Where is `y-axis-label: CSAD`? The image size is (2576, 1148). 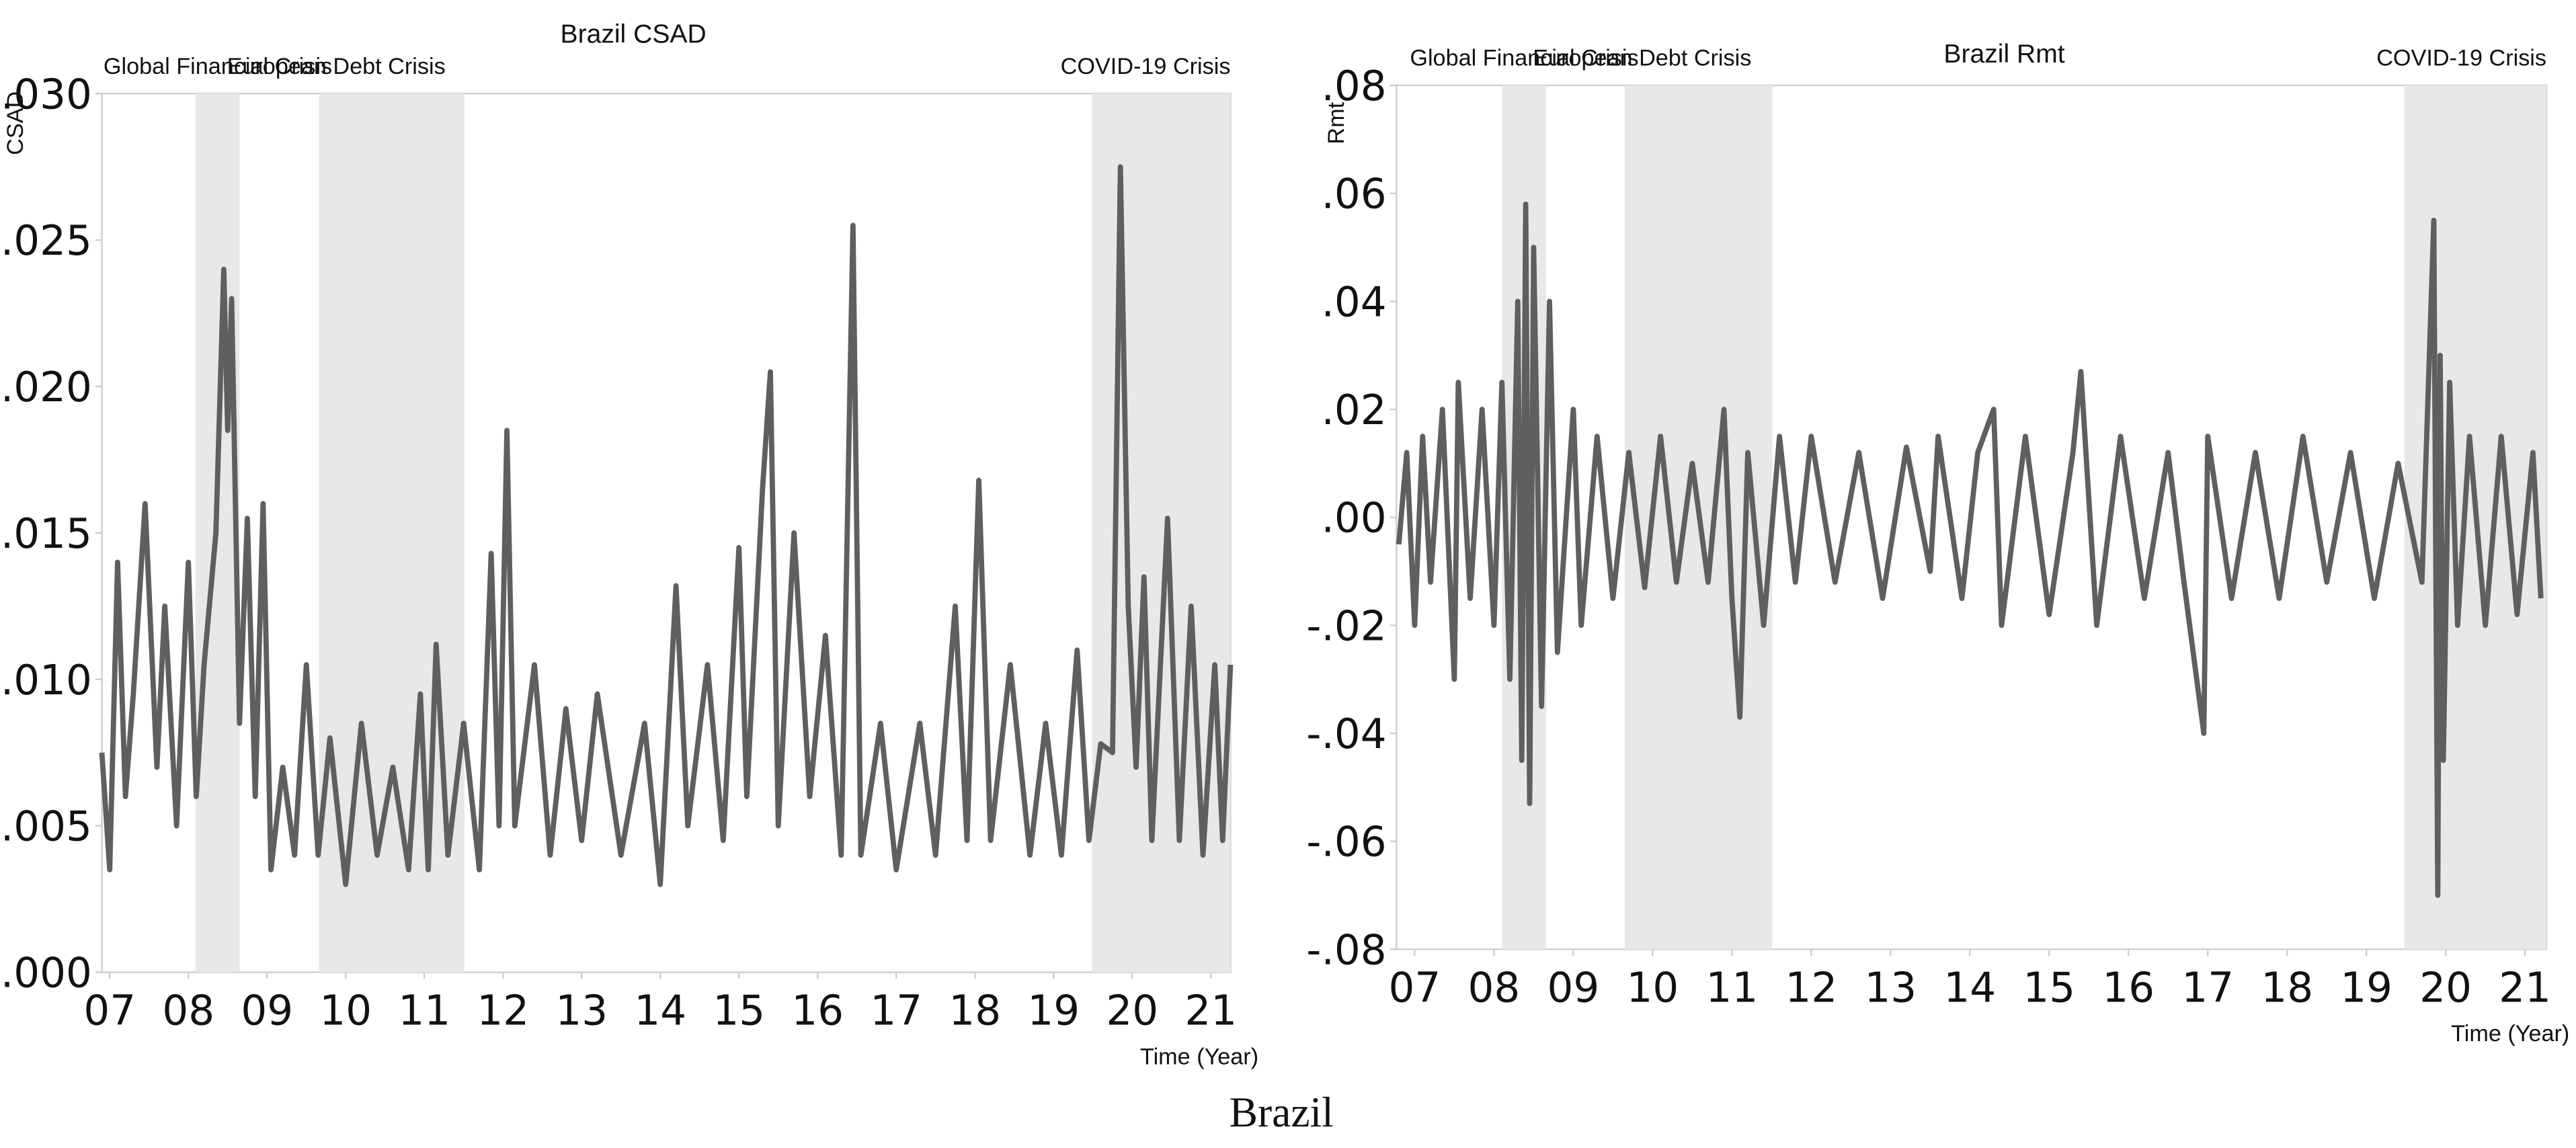 y-axis-label: CSAD is located at coordinates (15, 123).